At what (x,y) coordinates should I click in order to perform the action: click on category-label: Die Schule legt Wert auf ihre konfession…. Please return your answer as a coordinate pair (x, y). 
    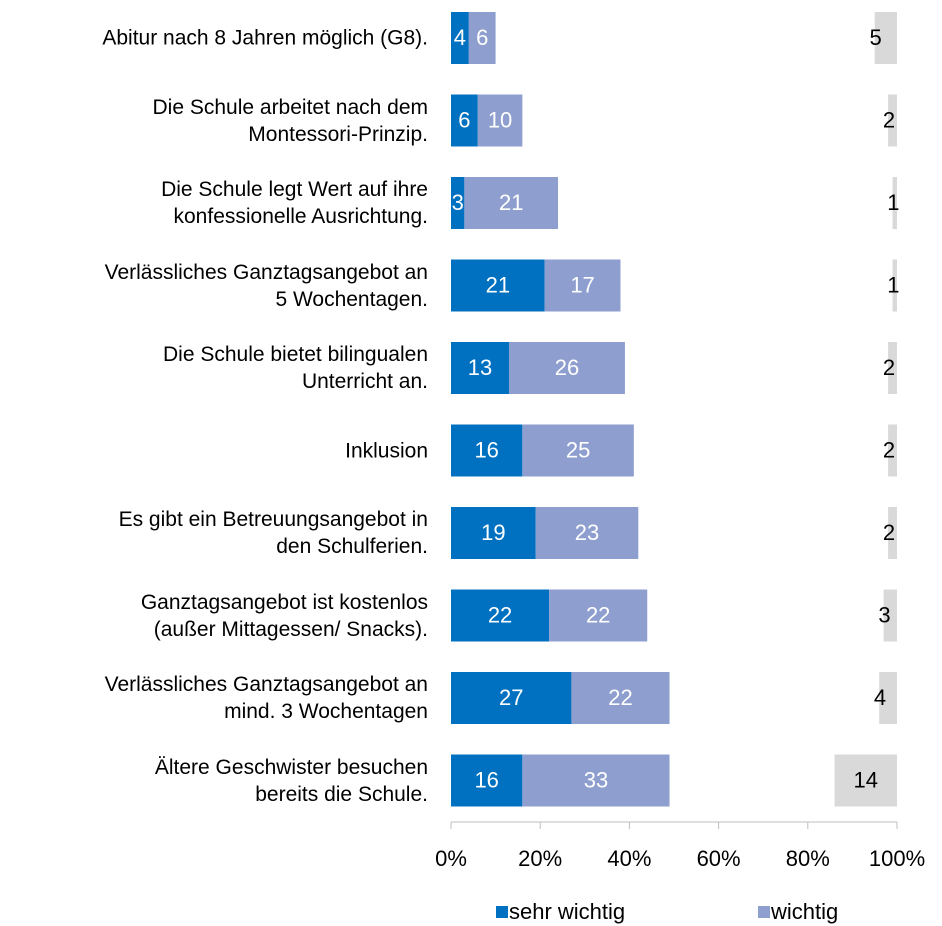
    Looking at the image, I should click on (294, 203).